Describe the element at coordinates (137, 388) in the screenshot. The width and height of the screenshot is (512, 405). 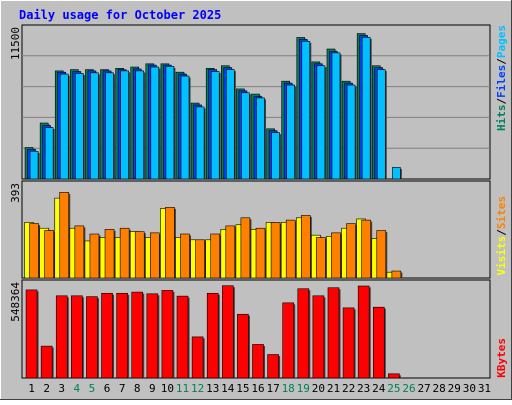
I see `x-tick-label-day-8: 8` at that location.